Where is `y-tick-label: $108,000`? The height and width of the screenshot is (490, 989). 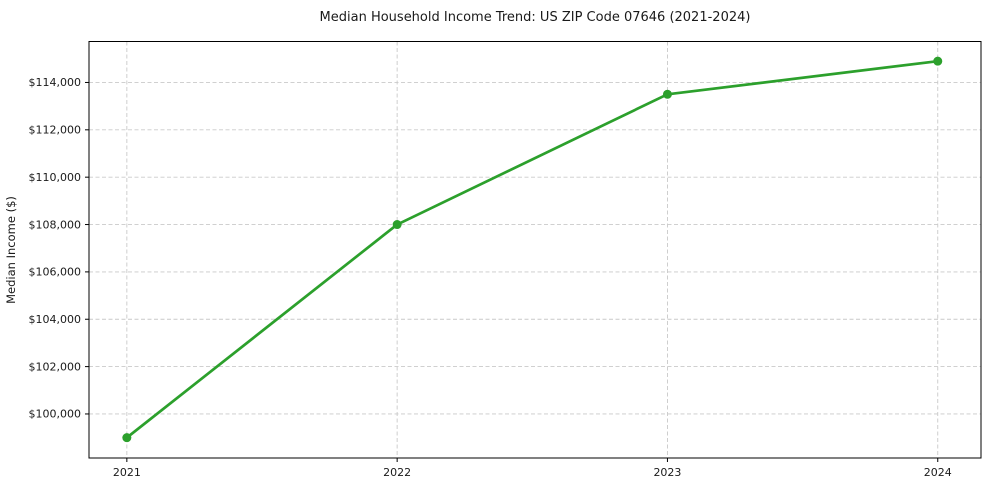
y-tick-label: $108,000 is located at coordinates (55, 224).